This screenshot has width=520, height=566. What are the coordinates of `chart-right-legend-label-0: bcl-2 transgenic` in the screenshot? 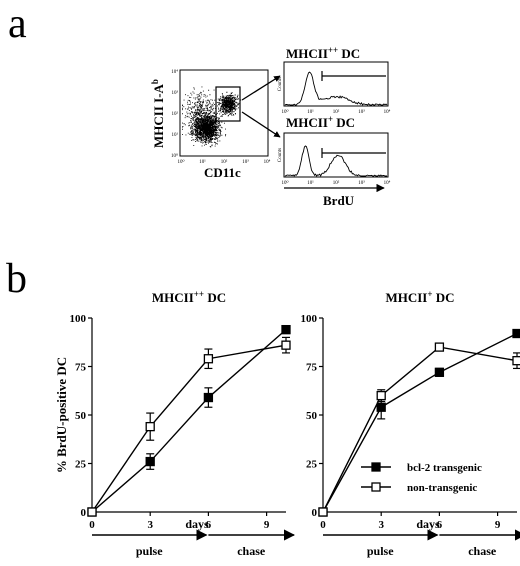 It's located at (444, 468).